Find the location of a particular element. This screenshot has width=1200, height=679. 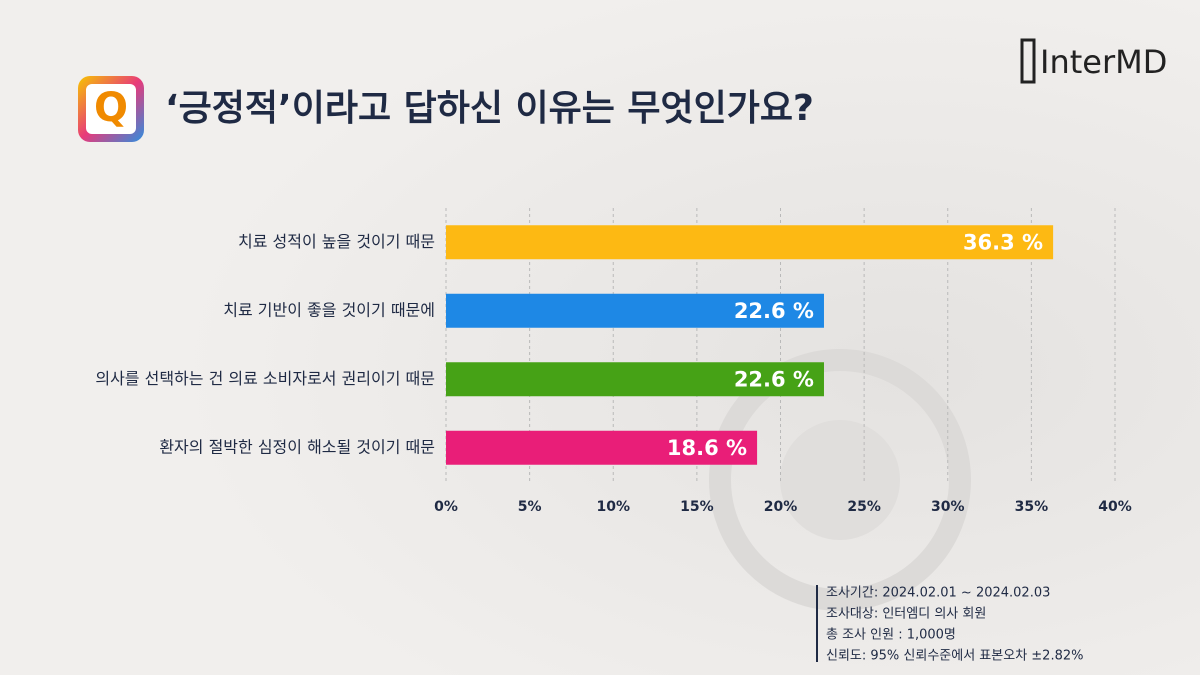

value-label: 18.6 % is located at coordinates (707, 448).